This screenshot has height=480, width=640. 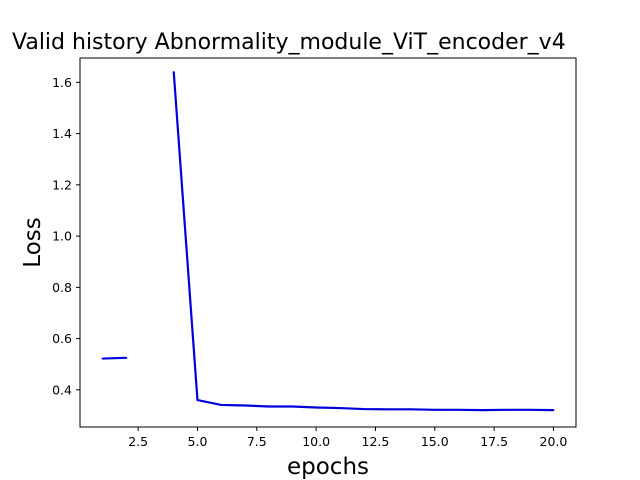 I want to click on y-tick-label: 1.2, so click(x=62, y=184).